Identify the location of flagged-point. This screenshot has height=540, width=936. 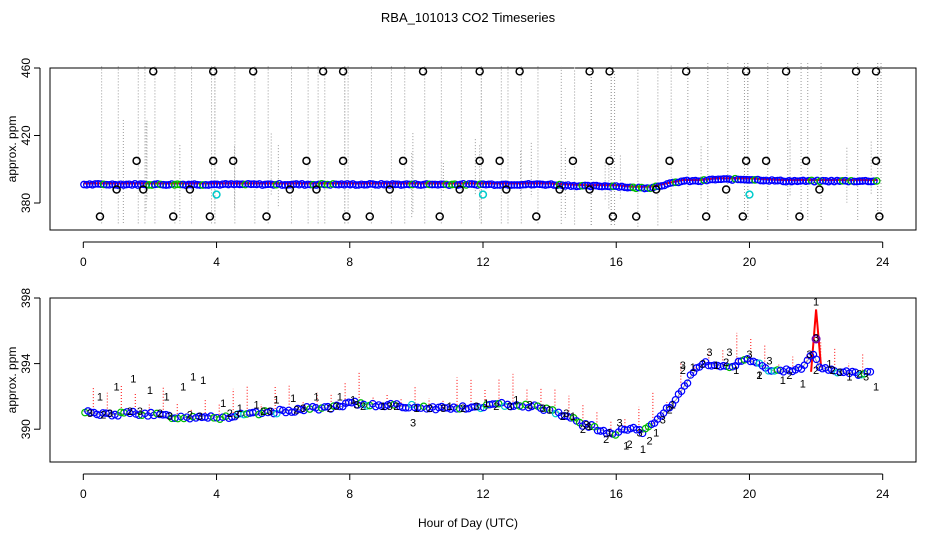
(483, 194).